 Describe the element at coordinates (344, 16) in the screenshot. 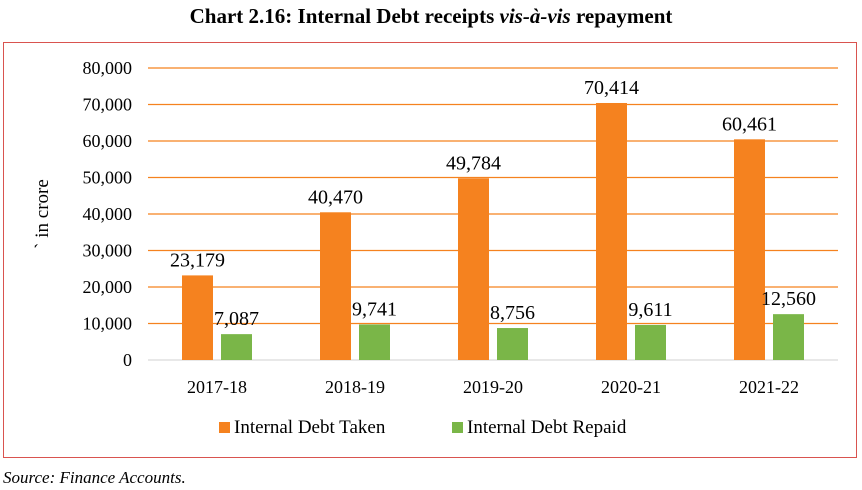

I see `title-prefix: Chart 2.16: Internal Debt receipts` at that location.